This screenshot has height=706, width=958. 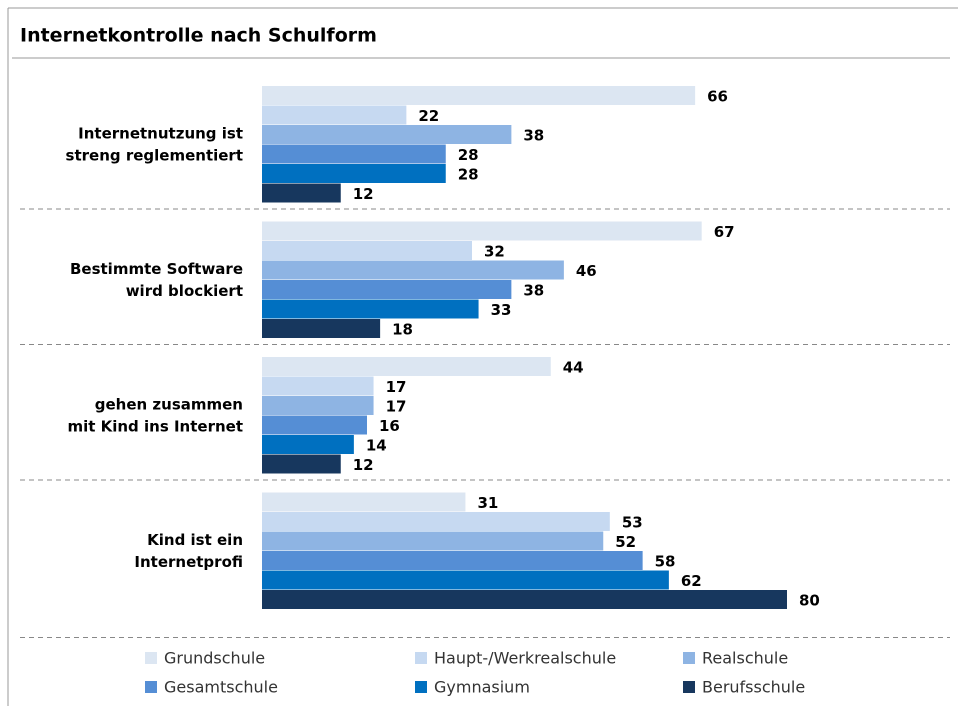 What do you see at coordinates (156, 280) in the screenshot?
I see `category-label: Bestimmte Software wird blockiert` at bounding box center [156, 280].